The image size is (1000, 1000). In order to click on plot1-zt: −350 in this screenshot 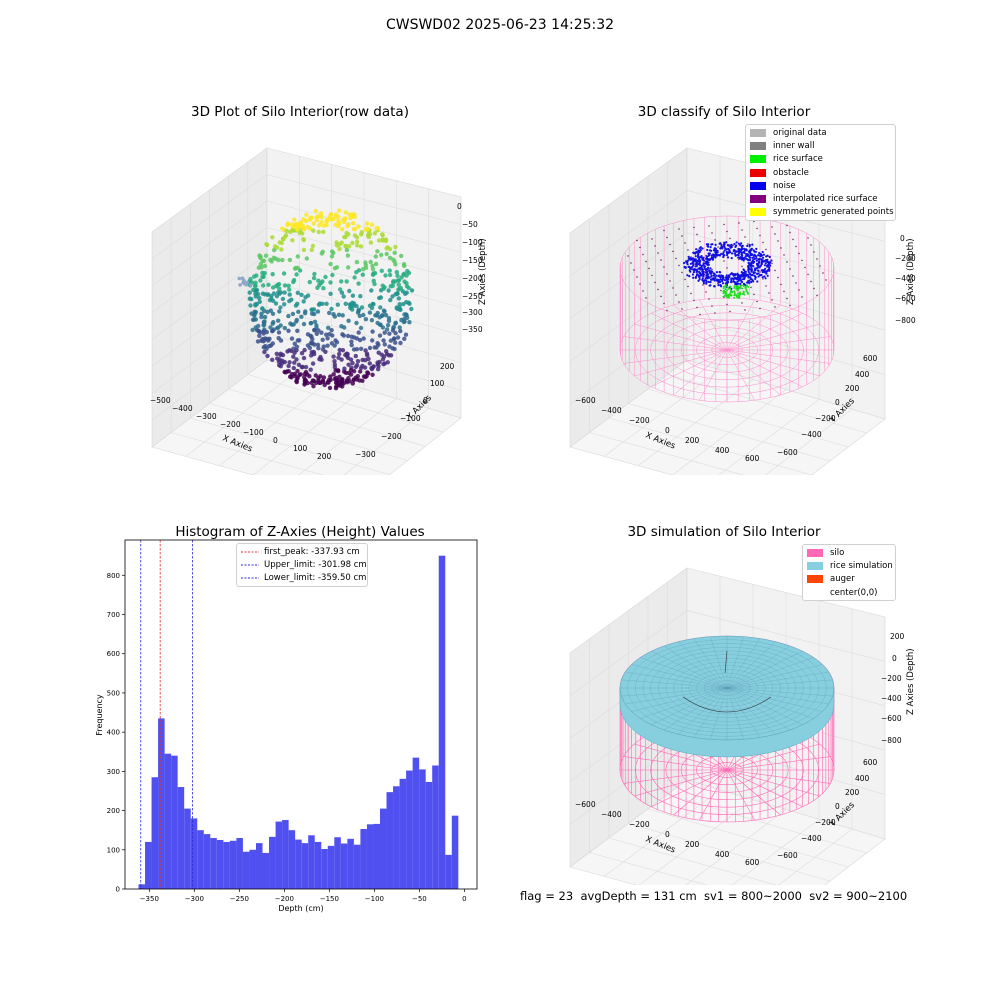, I will do `click(472, 329)`.